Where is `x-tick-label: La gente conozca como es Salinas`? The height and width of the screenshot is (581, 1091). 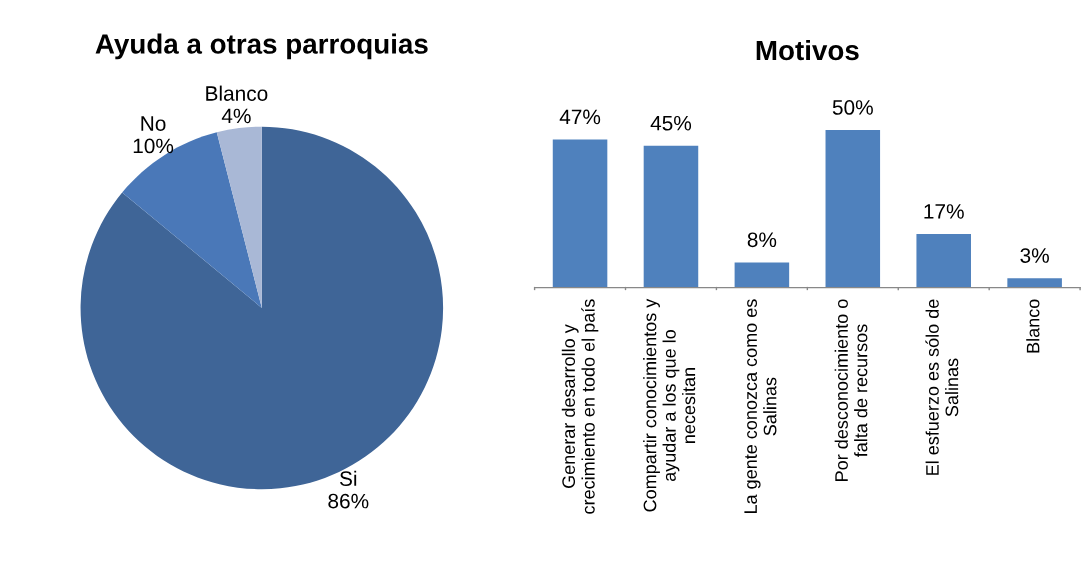
x-tick-label: La gente conozca como es Salinas is located at coordinates (760, 406).